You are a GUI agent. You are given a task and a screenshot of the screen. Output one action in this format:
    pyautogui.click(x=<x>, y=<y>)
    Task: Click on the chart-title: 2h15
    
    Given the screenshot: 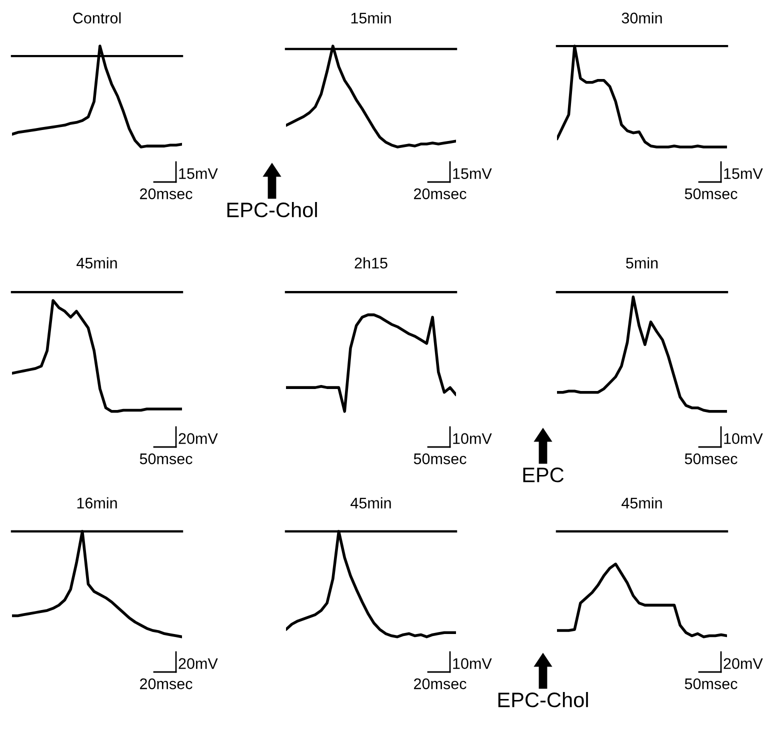 What is the action you would take?
    pyautogui.click(x=371, y=262)
    